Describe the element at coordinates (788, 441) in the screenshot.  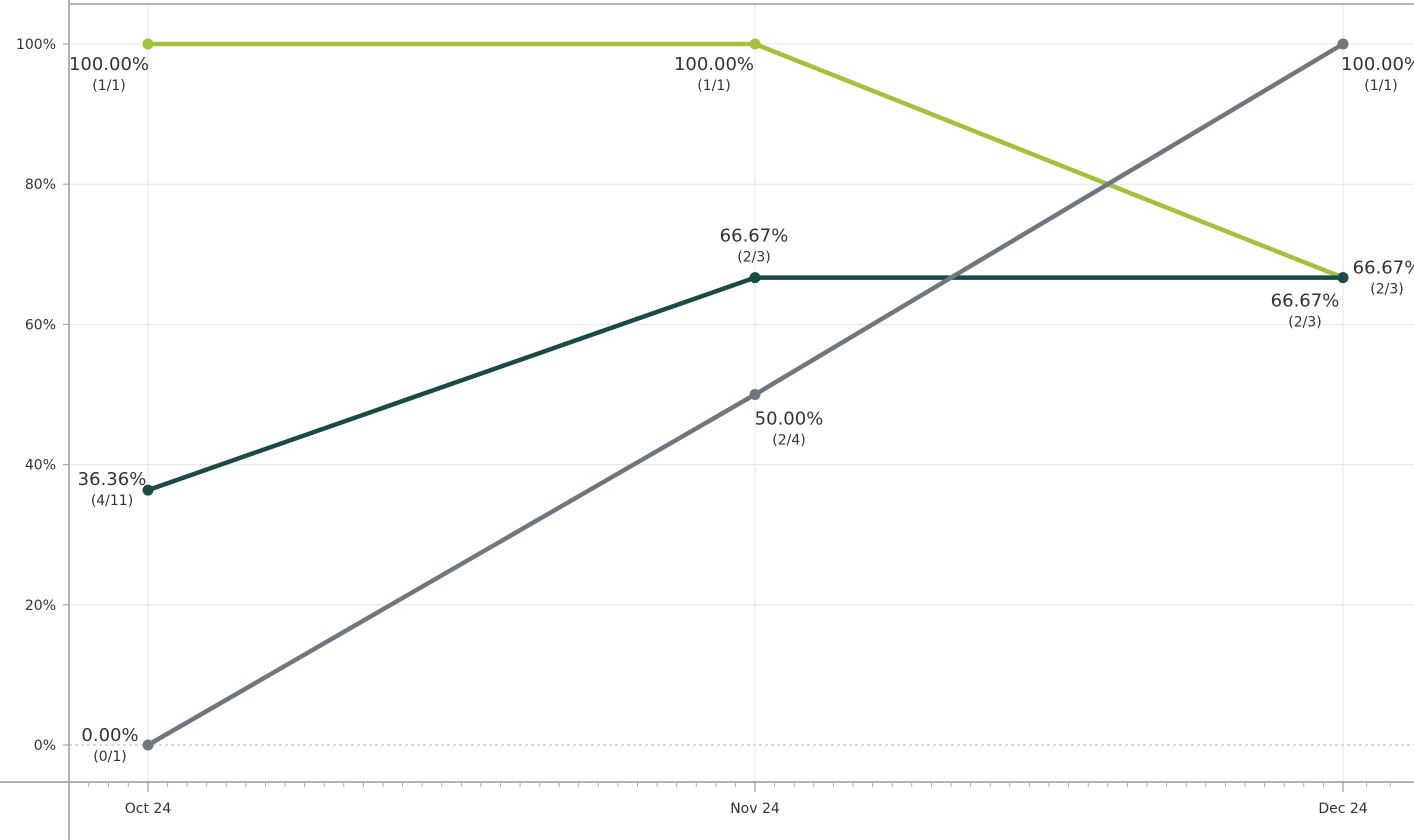
I see `data-label-fraction: (2/4)` at that location.